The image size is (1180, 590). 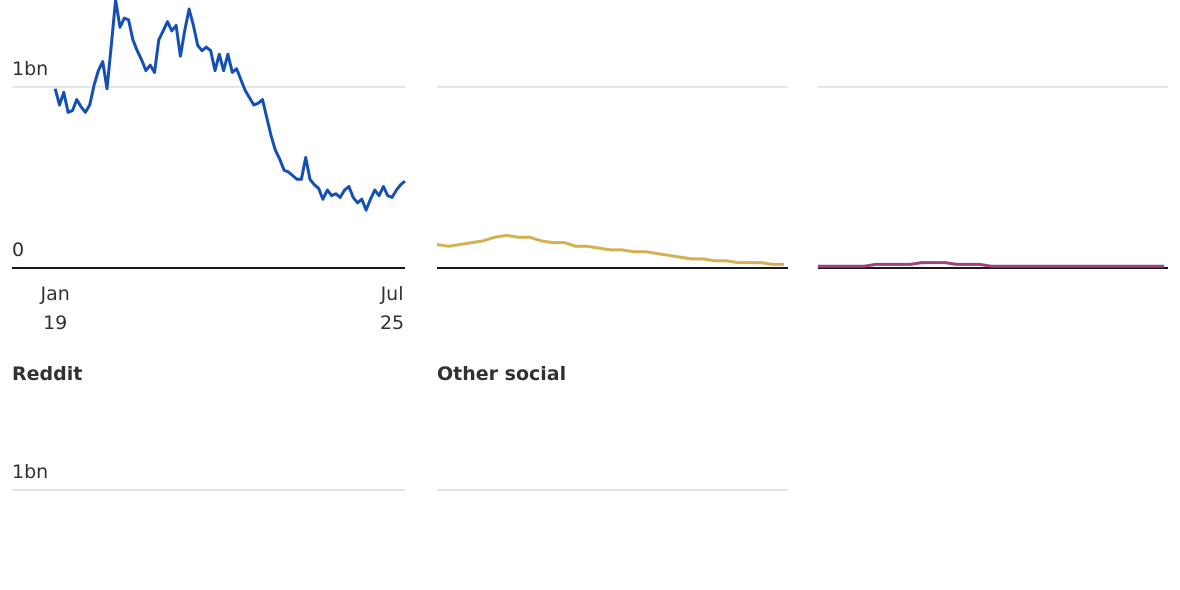 What do you see at coordinates (55, 308) in the screenshot?
I see `x-tick-label: Jan 19` at bounding box center [55, 308].